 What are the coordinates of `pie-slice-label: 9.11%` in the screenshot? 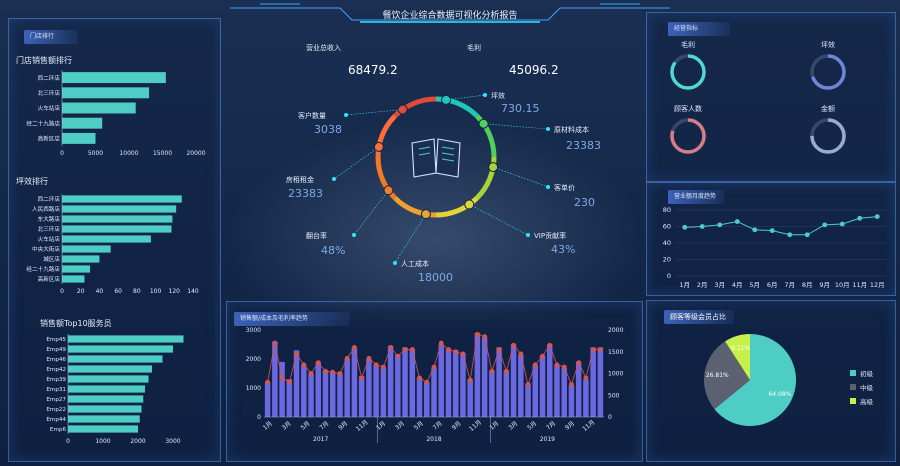 It's located at (740, 348).